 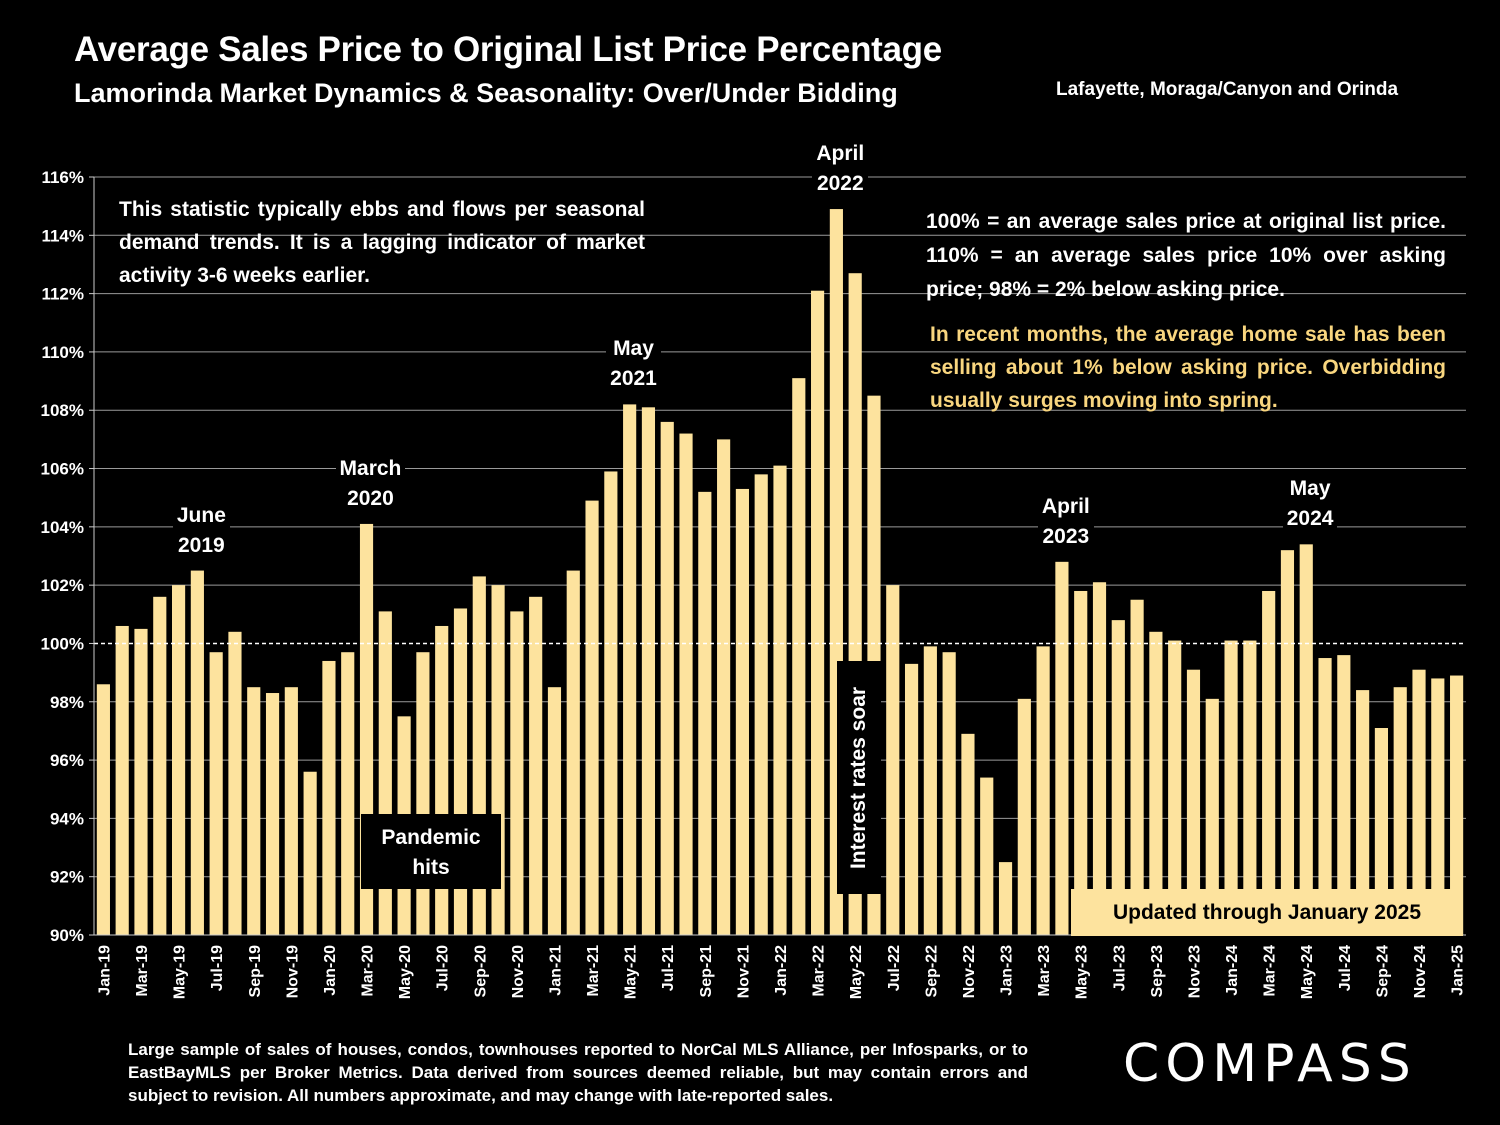 I want to click on x-tick-label: Jan-19, so click(x=104, y=970).